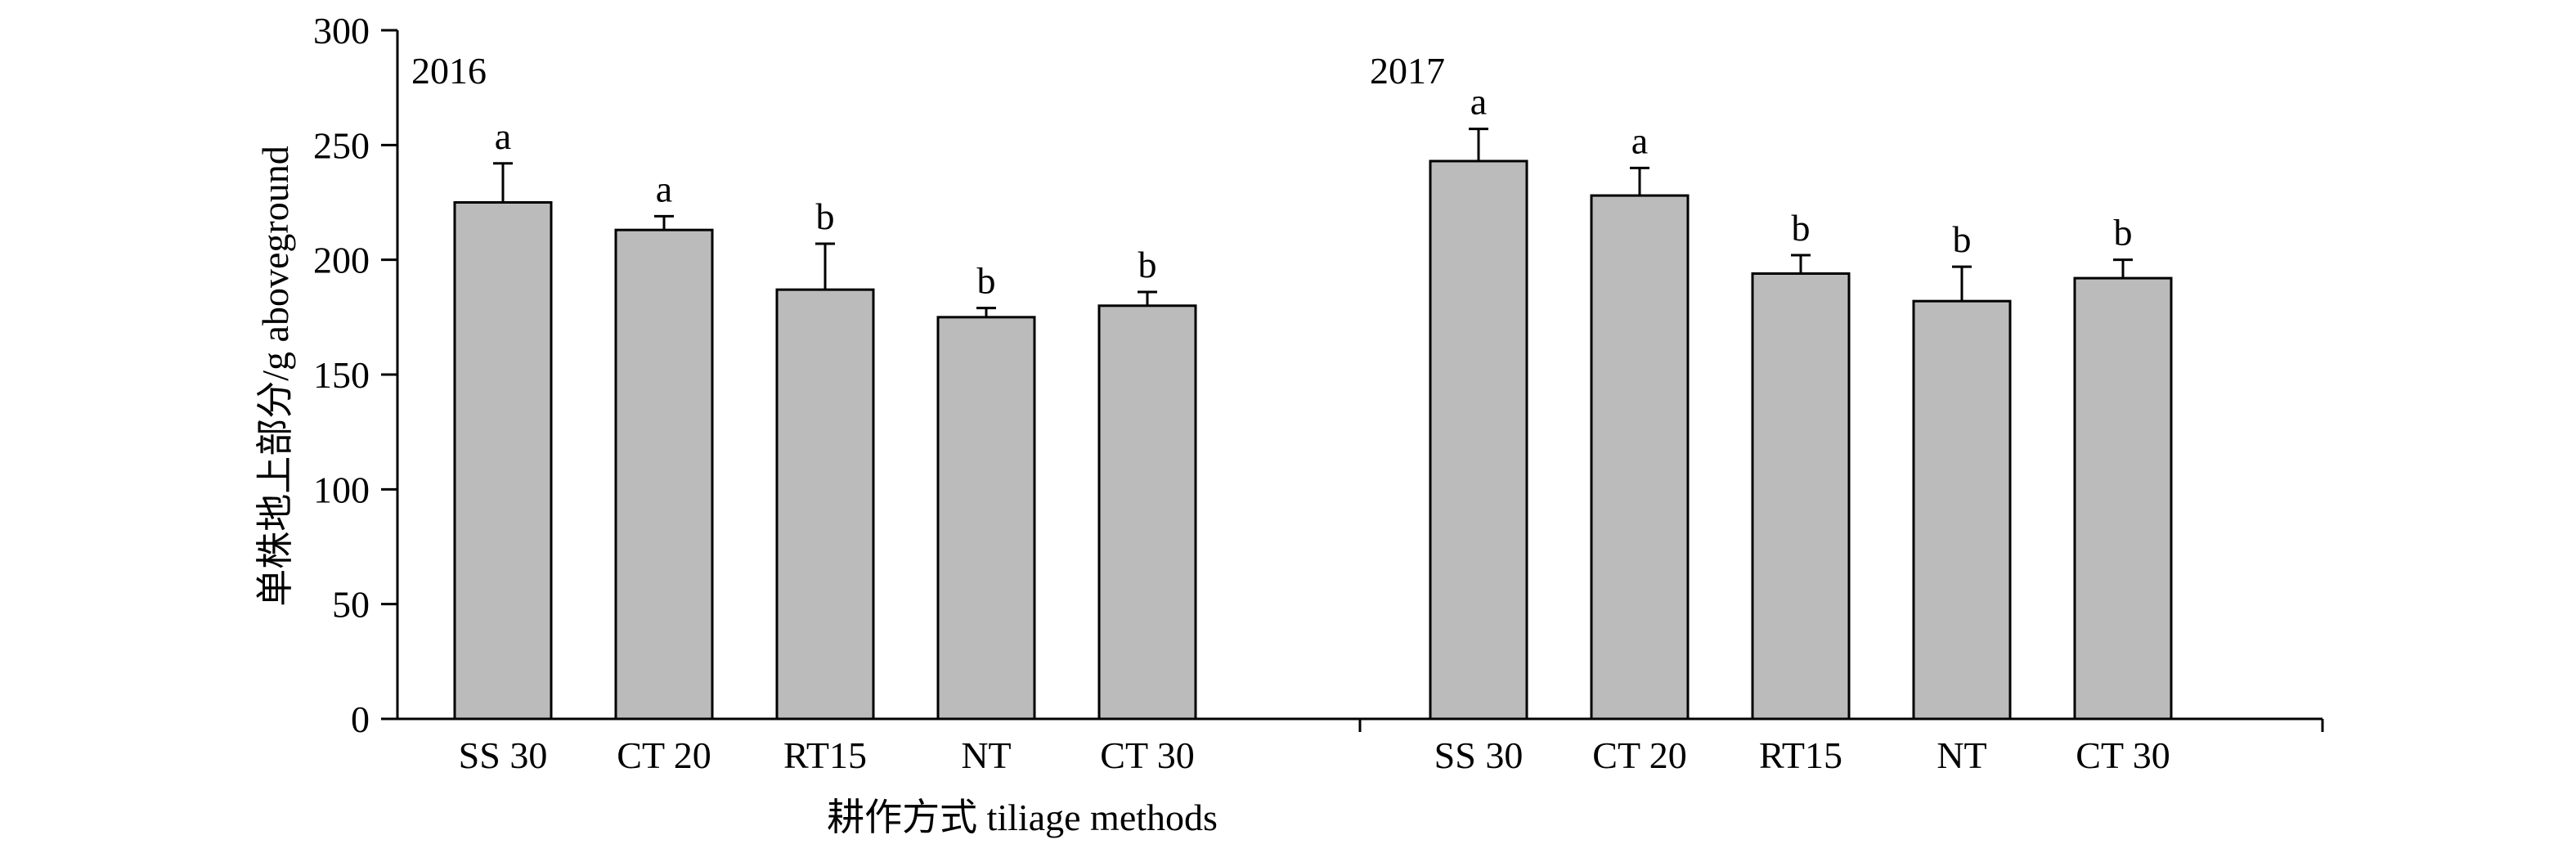 The image size is (2576, 862). What do you see at coordinates (1023, 817) in the screenshot?
I see `x-axis-title: 耕作方式 tiliage methods` at bounding box center [1023, 817].